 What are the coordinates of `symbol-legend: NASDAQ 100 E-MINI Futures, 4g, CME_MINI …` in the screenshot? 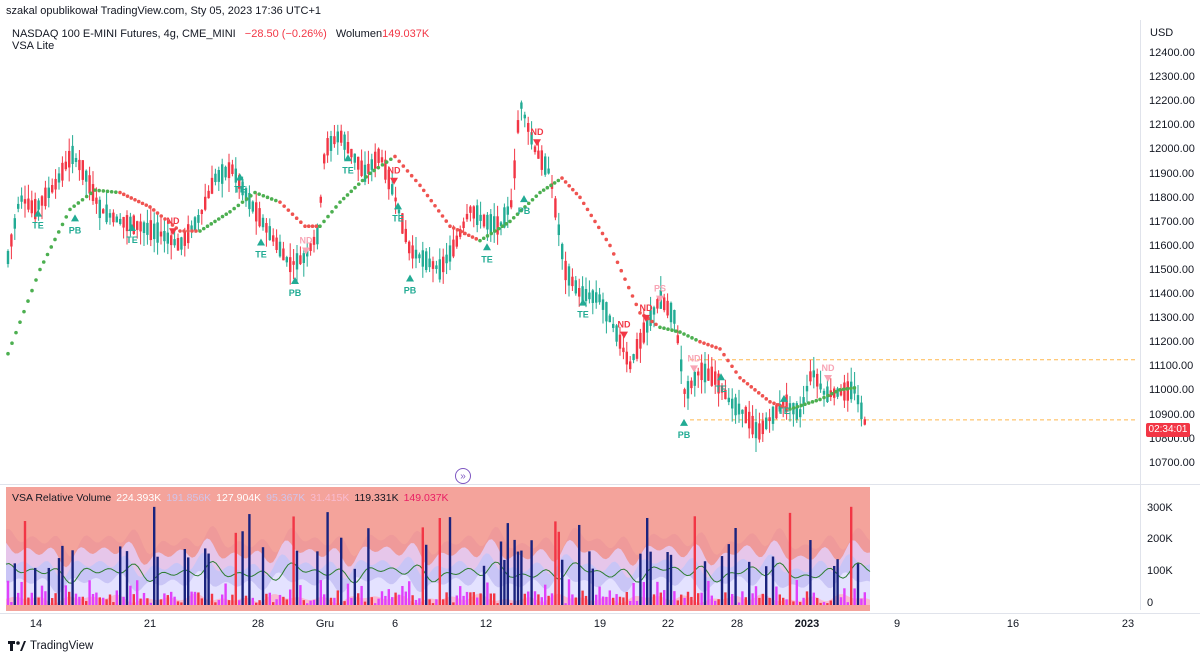 It's located at (220, 34).